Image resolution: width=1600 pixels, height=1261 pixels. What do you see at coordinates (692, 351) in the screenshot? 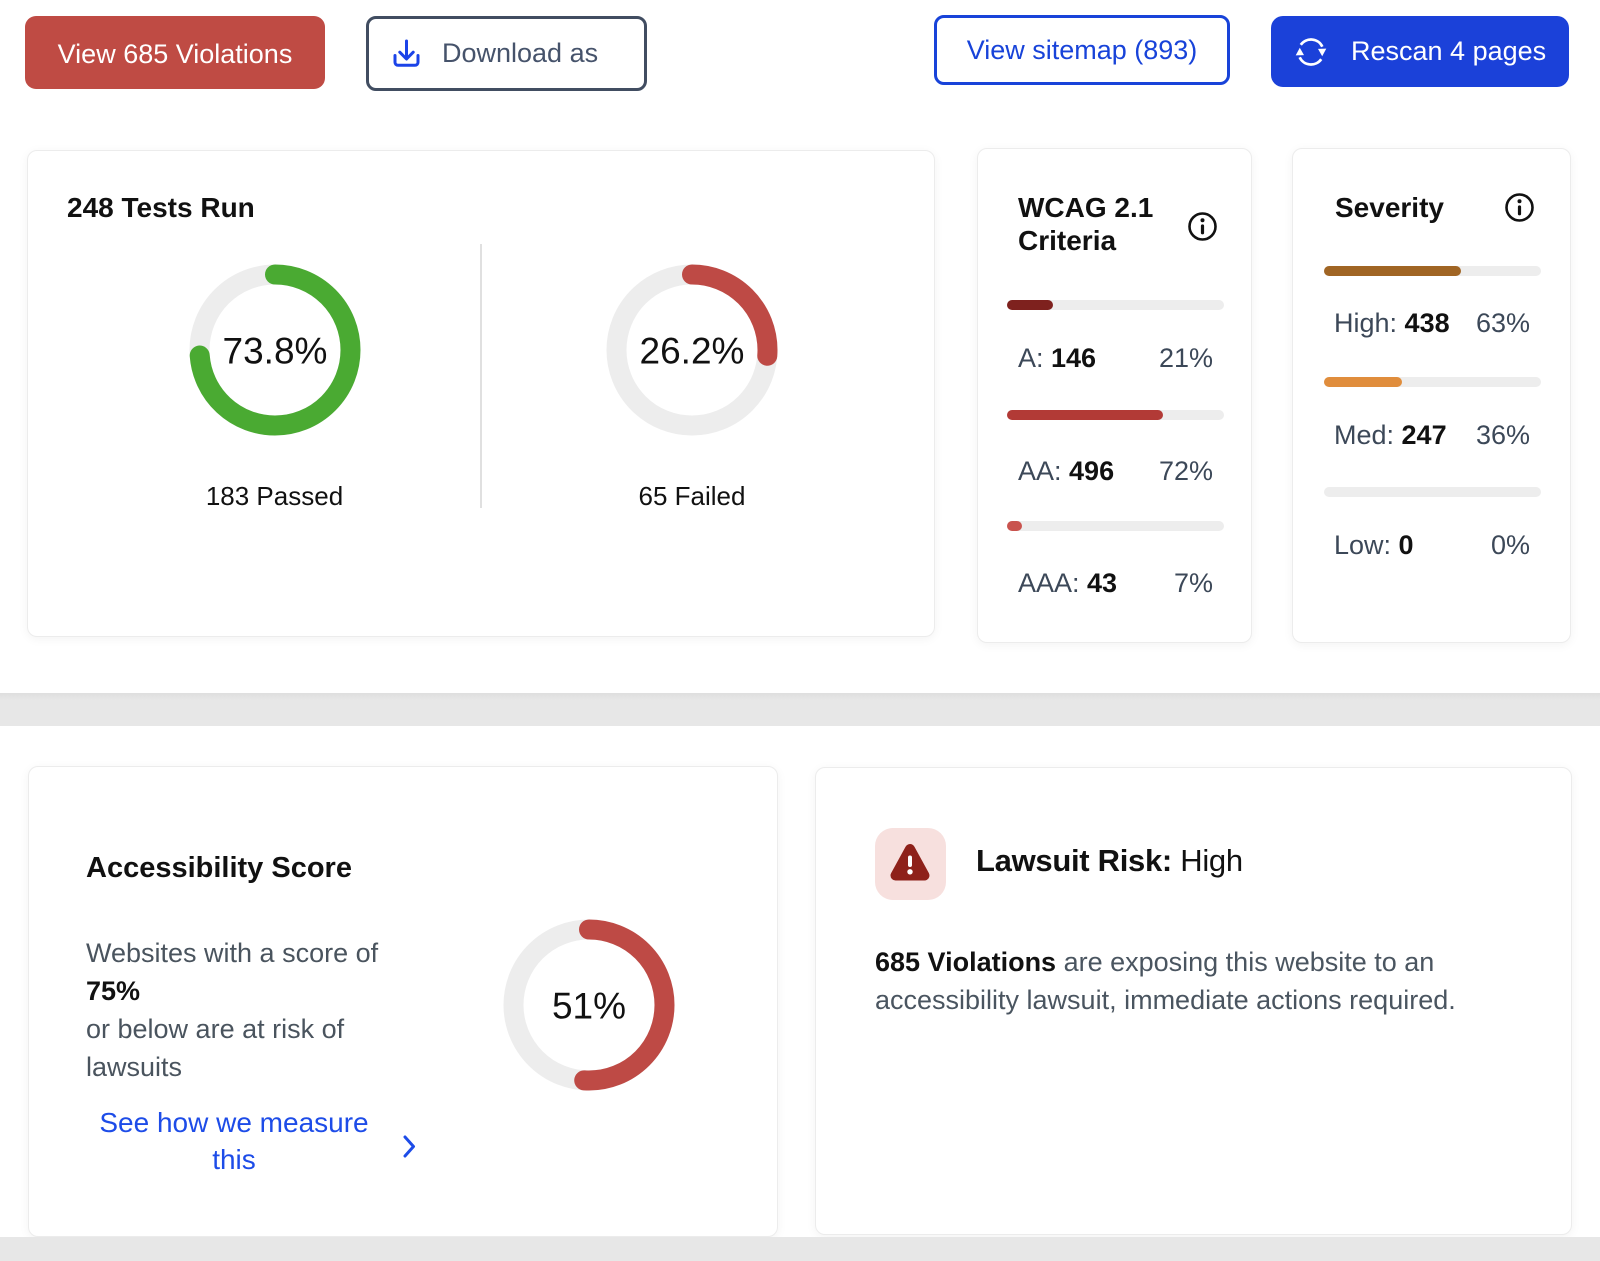
I see `svg-text: 26.2%` at bounding box center [692, 351].